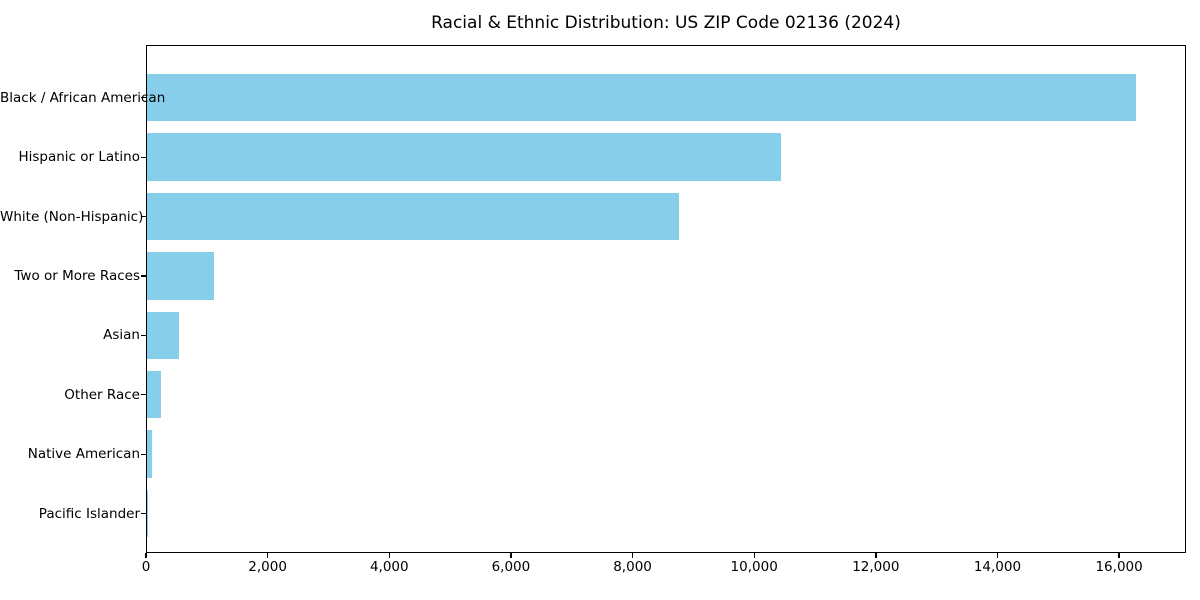  What do you see at coordinates (389, 567) in the screenshot?
I see `x-tick-label-4000: 4,000` at bounding box center [389, 567].